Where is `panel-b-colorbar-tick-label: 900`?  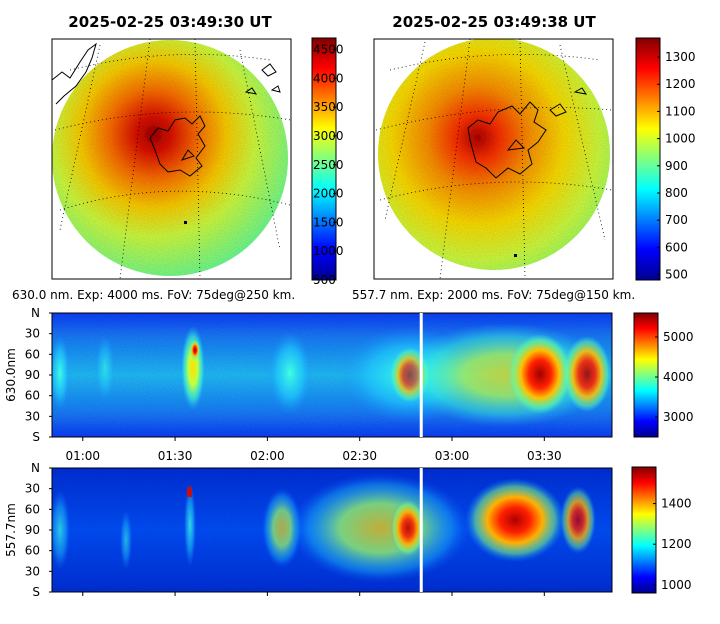 panel-b-colorbar-tick-label: 900 is located at coordinates (676, 166).